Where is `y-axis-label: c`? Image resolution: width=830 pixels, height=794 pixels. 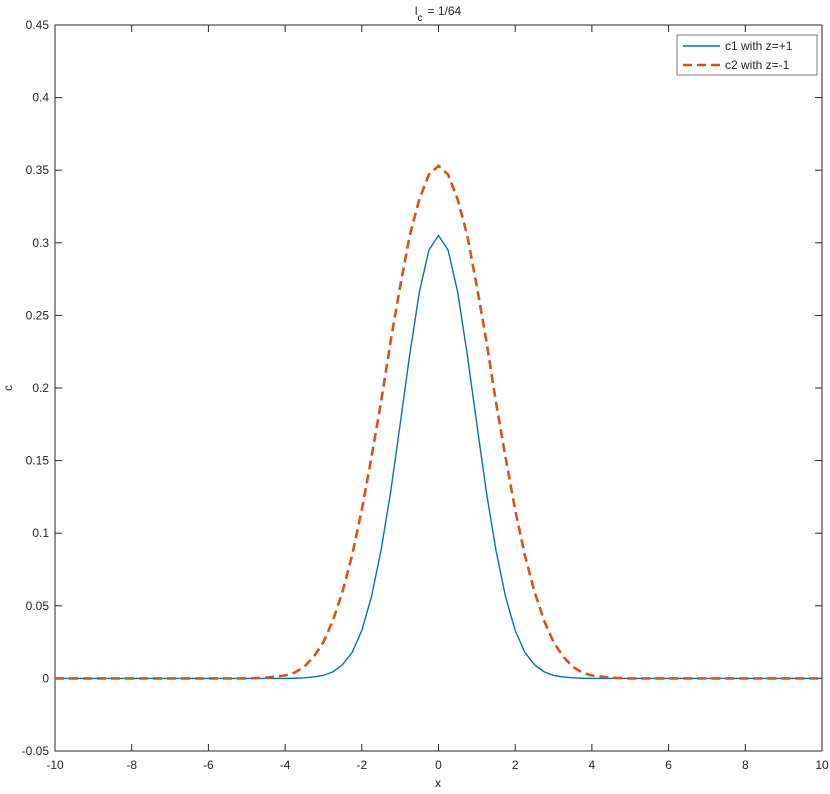
y-axis-label: c is located at coordinates (8, 388).